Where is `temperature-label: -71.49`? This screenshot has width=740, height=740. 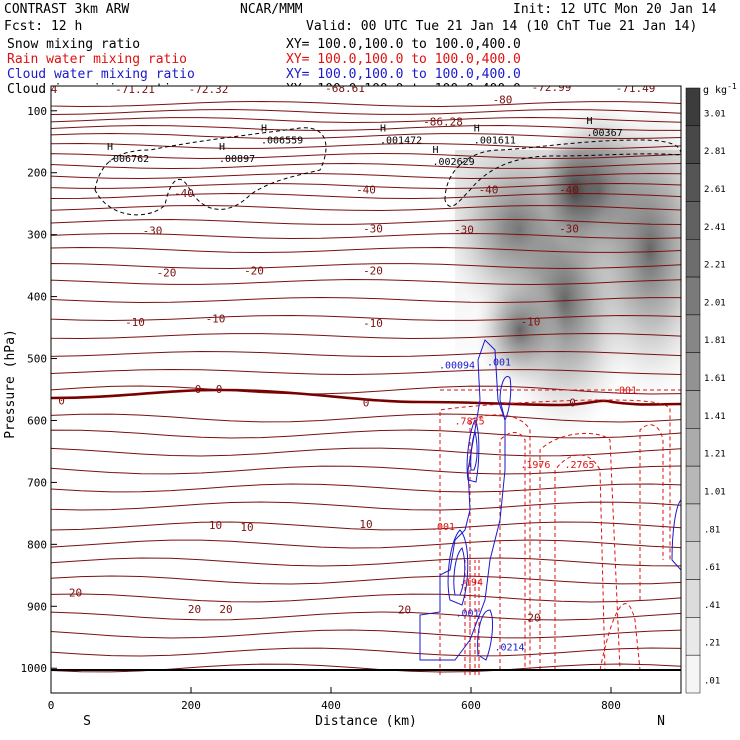
temperature-label: -71.49 is located at coordinates (636, 88).